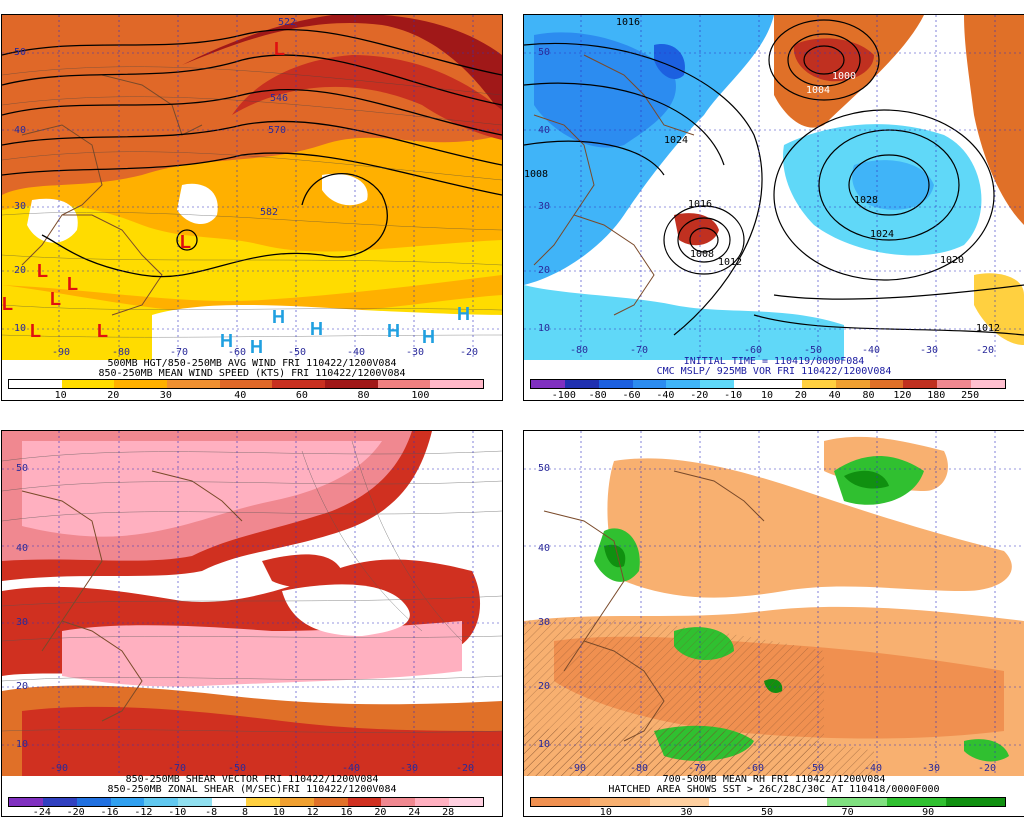 This screenshot has height=819, width=1024. I want to click on scale-tick: 100, so click(420, 395).